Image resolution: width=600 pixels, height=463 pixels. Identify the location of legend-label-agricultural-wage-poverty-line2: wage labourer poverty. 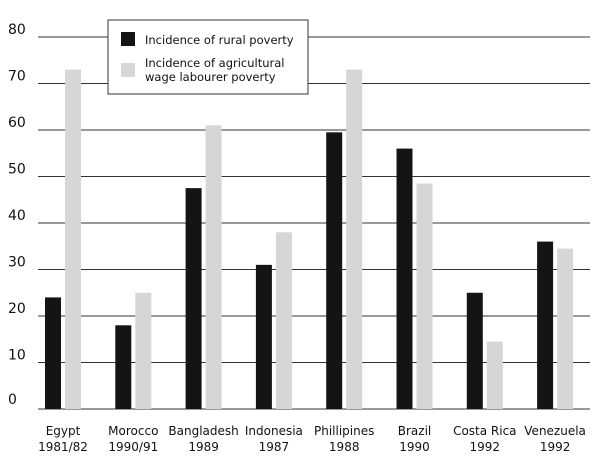
(210, 77).